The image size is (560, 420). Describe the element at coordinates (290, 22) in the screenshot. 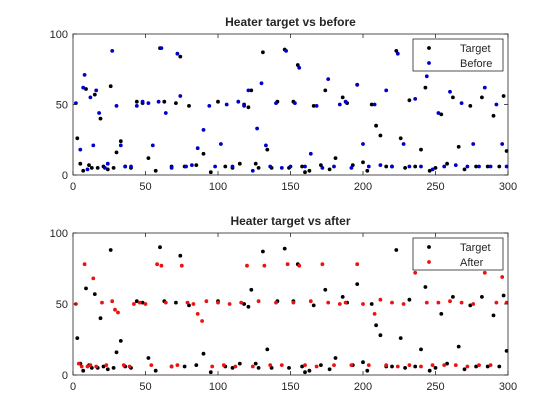

I see `chart-title: Heater target vs before` at that location.